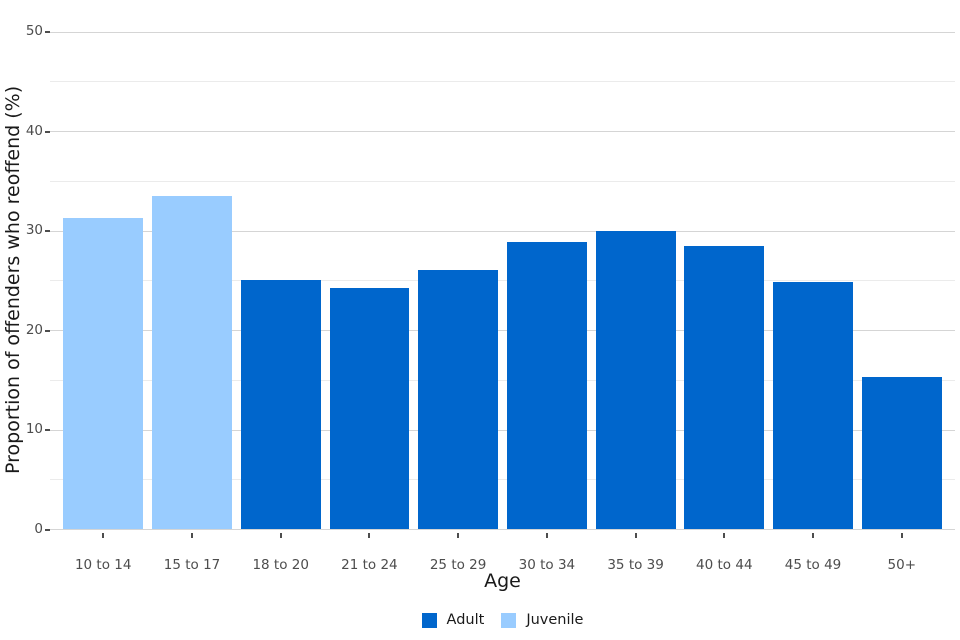 This screenshot has width=960, height=640. What do you see at coordinates (38, 528) in the screenshot?
I see `y-axis-tick-label: 0` at bounding box center [38, 528].